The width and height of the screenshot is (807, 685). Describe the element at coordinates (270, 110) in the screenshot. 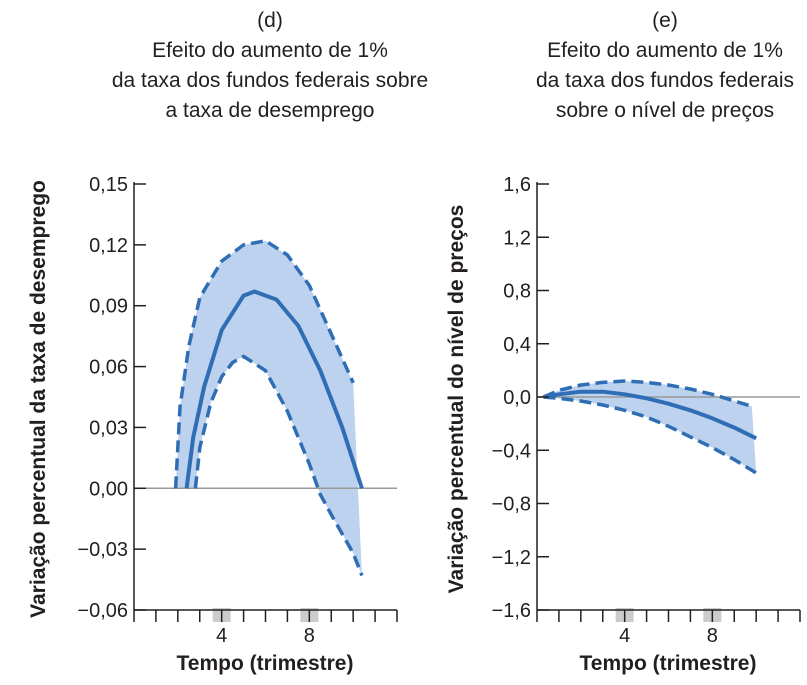

I see `panel-d-title-line-3: a taxa de desemprego` at that location.